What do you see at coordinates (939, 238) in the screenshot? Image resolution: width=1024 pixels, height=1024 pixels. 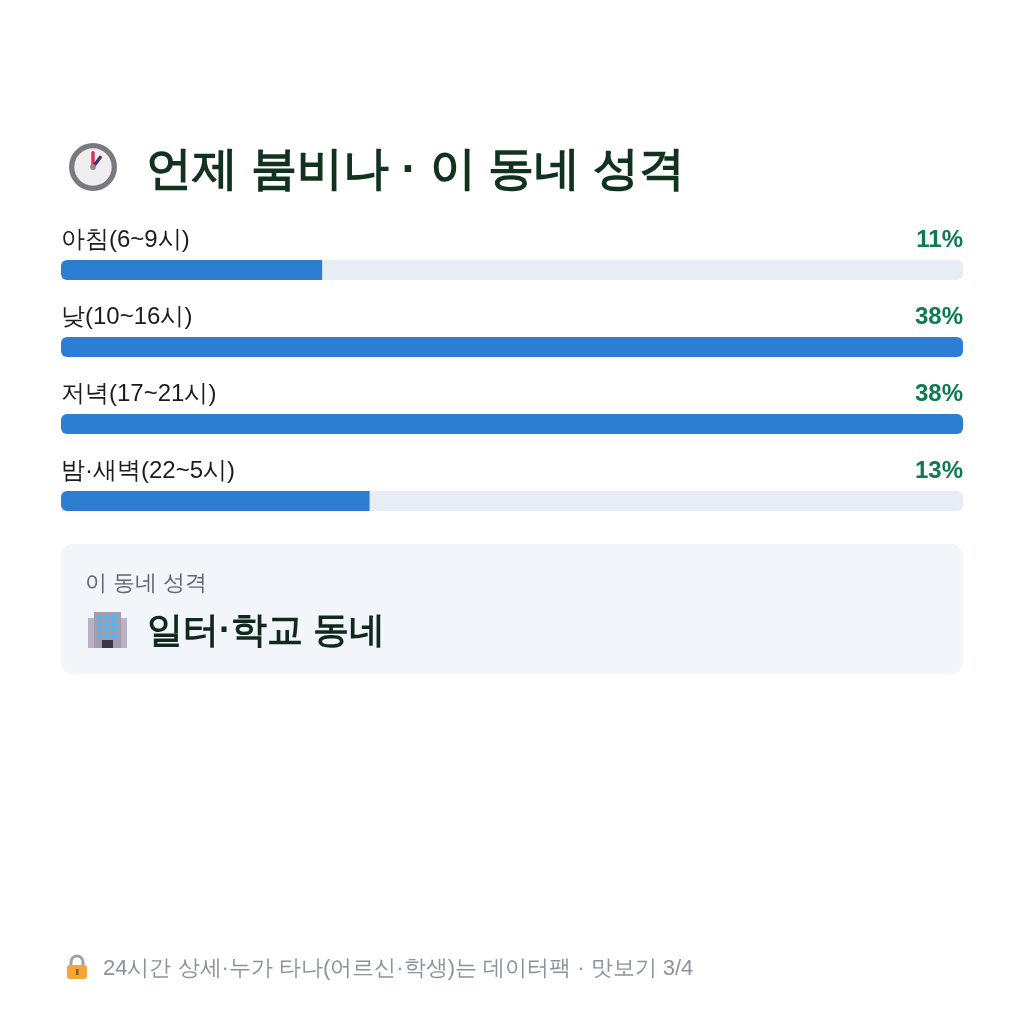 I see `data-label: 11%` at bounding box center [939, 238].